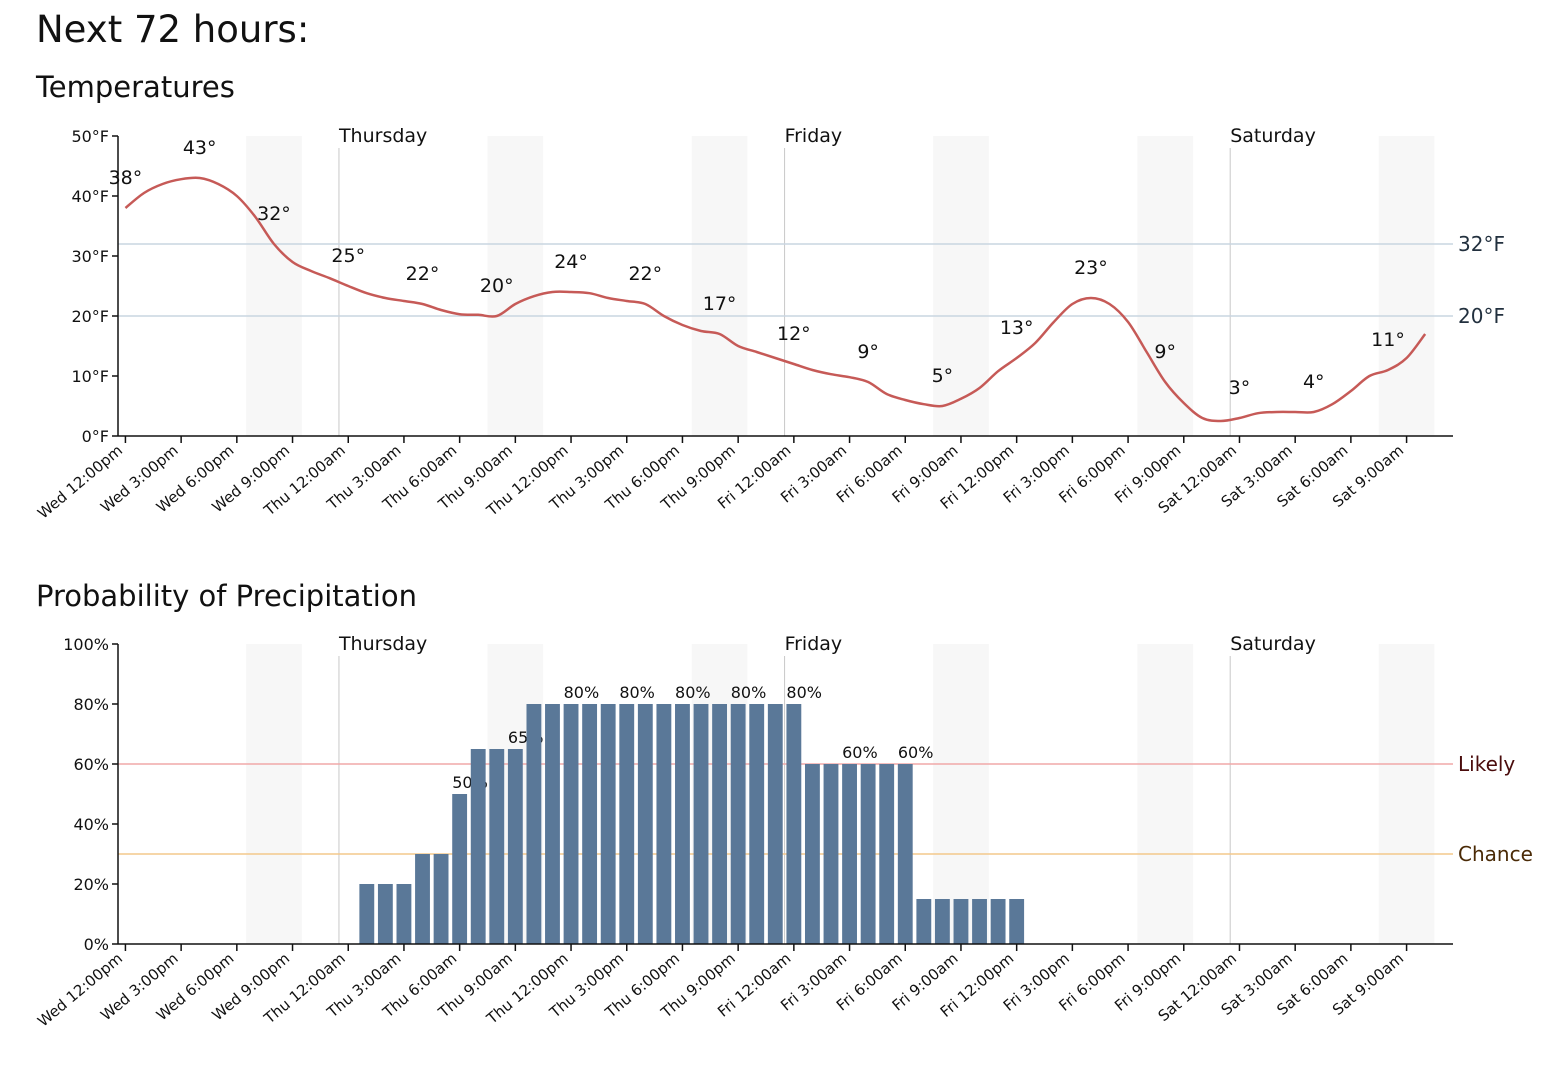 The width and height of the screenshot is (1560, 1070). What do you see at coordinates (91, 824) in the screenshot?
I see `y-tick-label: 40%` at bounding box center [91, 824].